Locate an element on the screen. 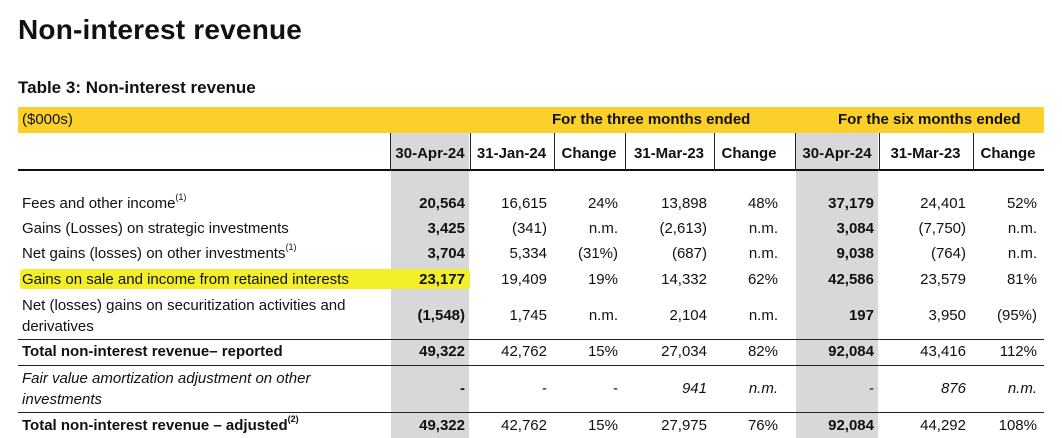  table-cell: 19,409 is located at coordinates (524, 279).